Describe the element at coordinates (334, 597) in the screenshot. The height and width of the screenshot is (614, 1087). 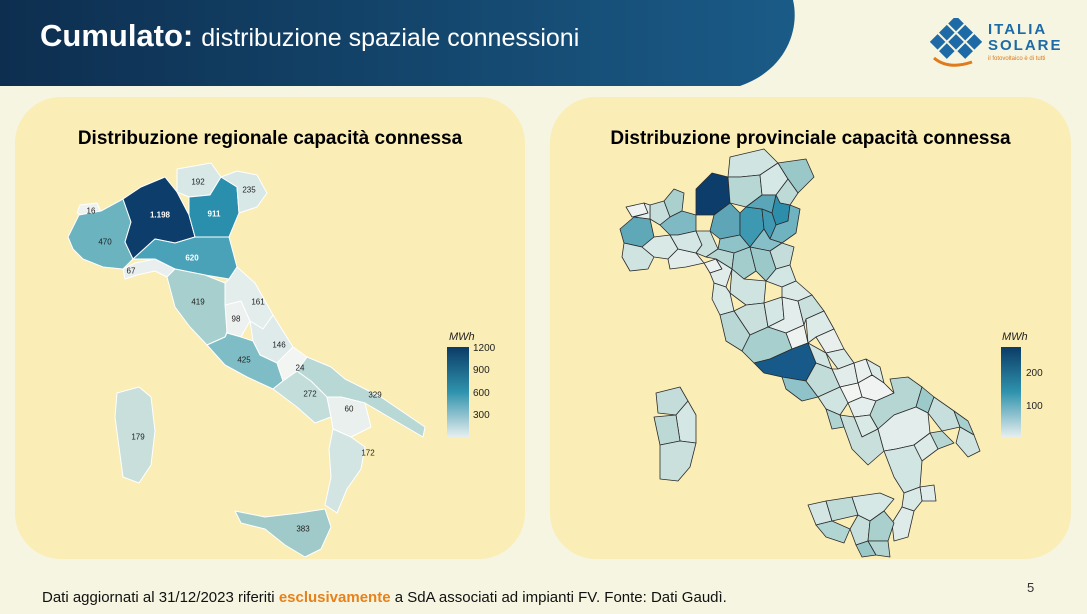
I see `footer-highlight: esclusivamente` at that location.